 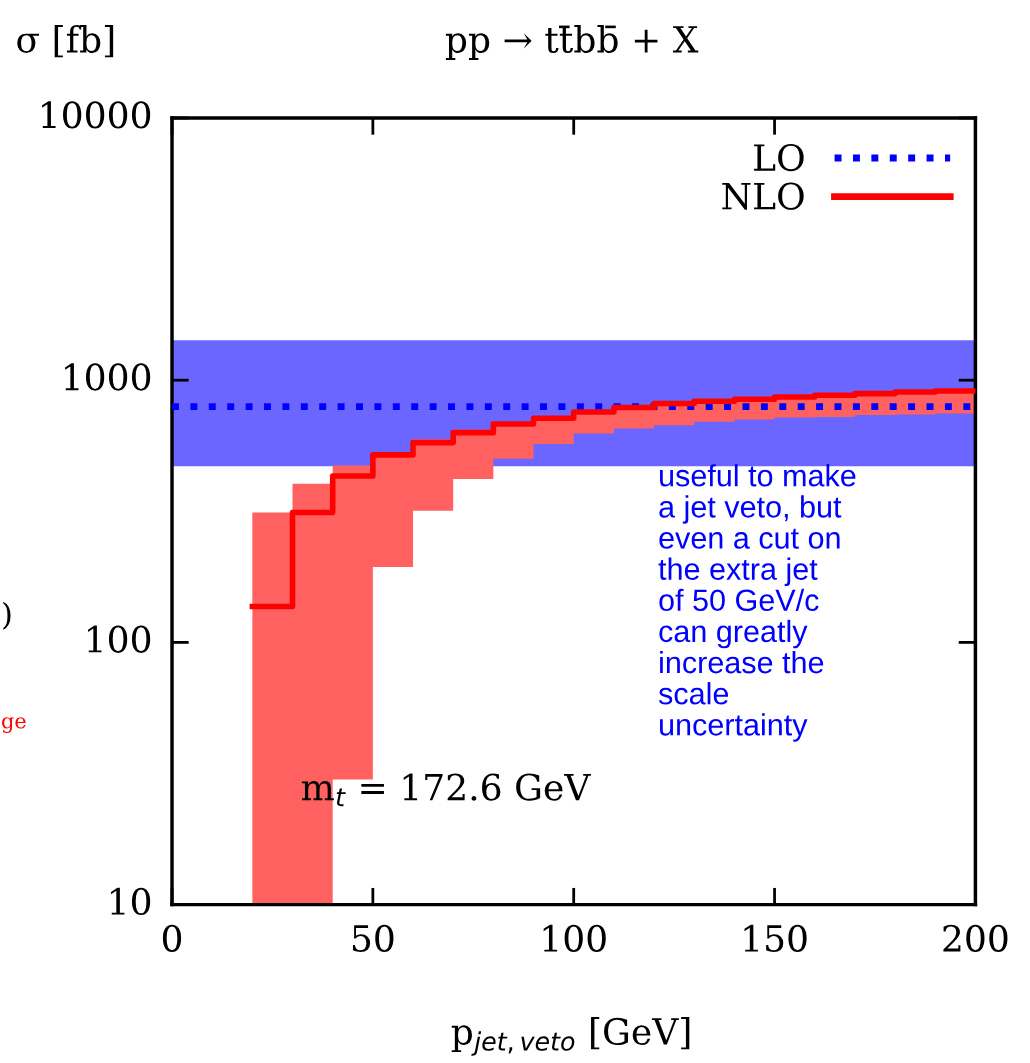 What do you see at coordinates (96, 115) in the screenshot?
I see `y-tick-label: 10000` at bounding box center [96, 115].